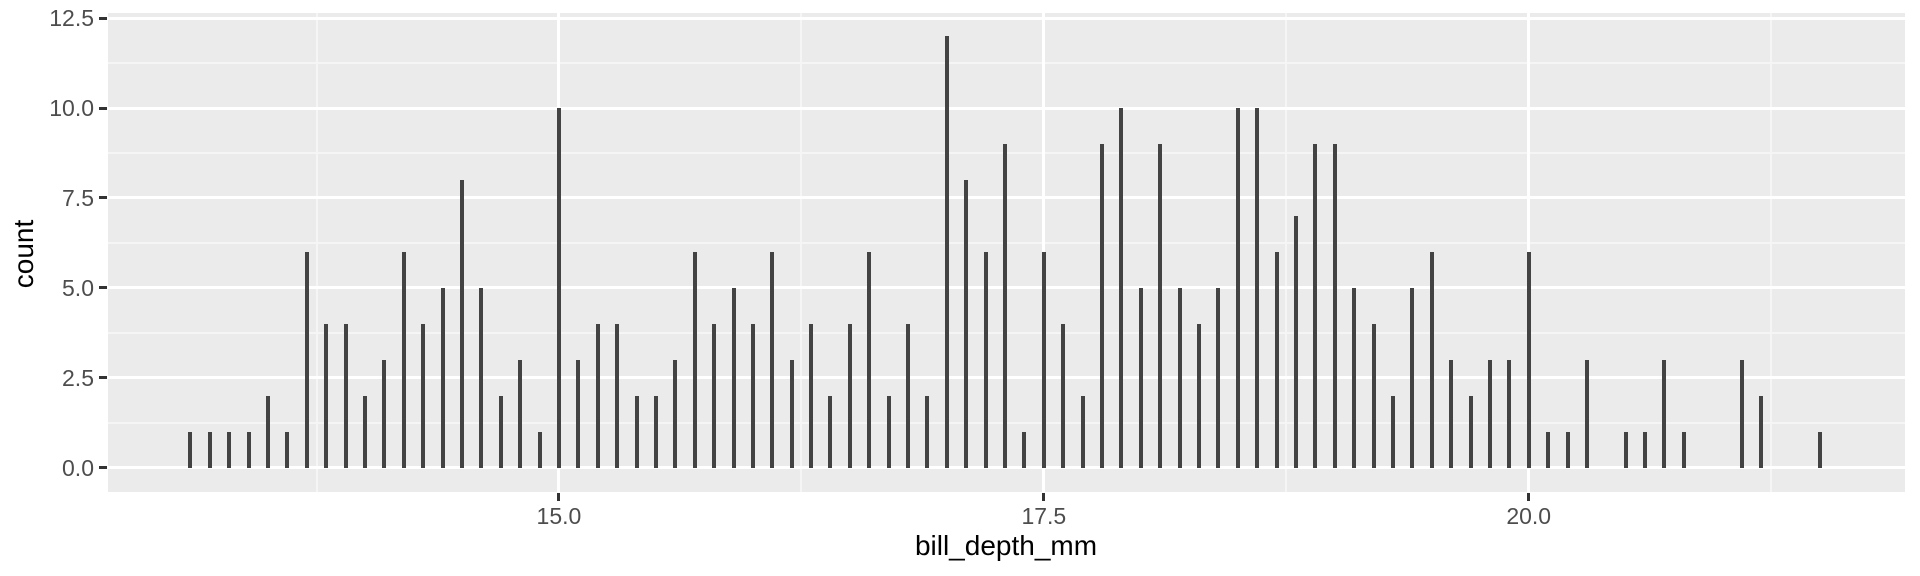  I want to click on x-tick-label: 17.5, so click(1044, 516).